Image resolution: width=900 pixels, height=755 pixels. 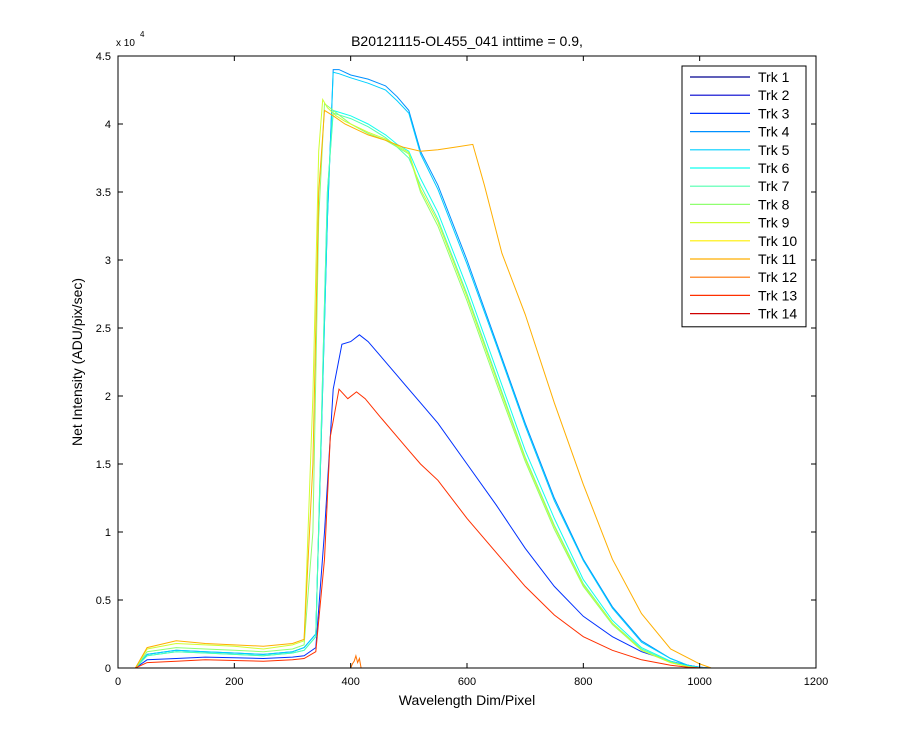 I want to click on legend-entry: Trk 11, so click(x=777, y=259).